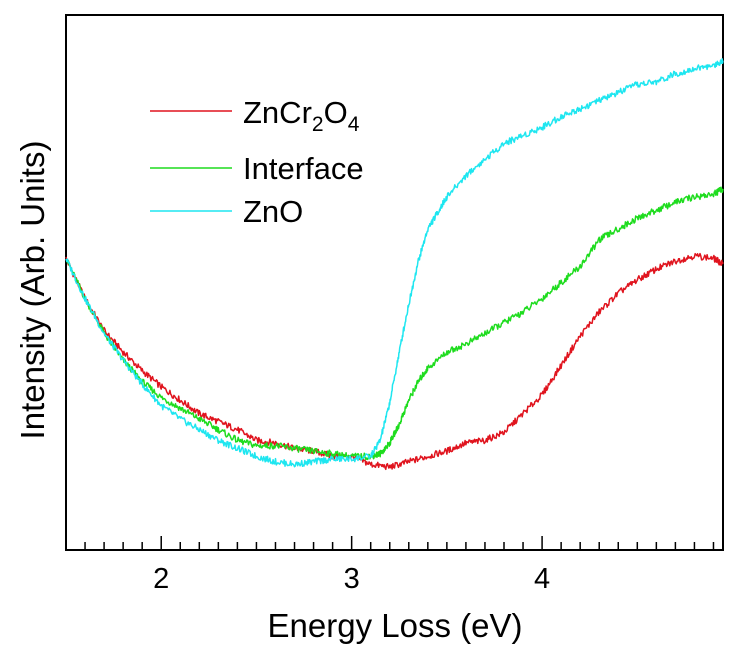 The image size is (737, 658). I want to click on legend-label-interface: Interface, so click(303, 168).